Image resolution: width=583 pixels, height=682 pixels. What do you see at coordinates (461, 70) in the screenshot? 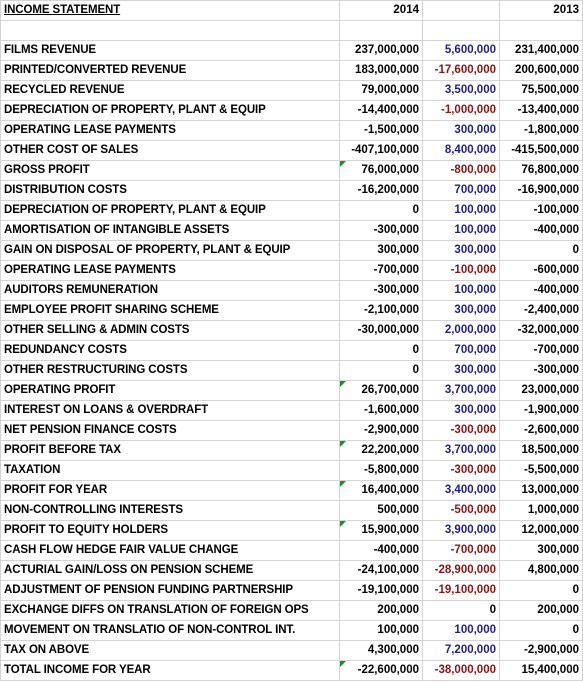
I see `variance-cell: -17,600,000` at bounding box center [461, 70].